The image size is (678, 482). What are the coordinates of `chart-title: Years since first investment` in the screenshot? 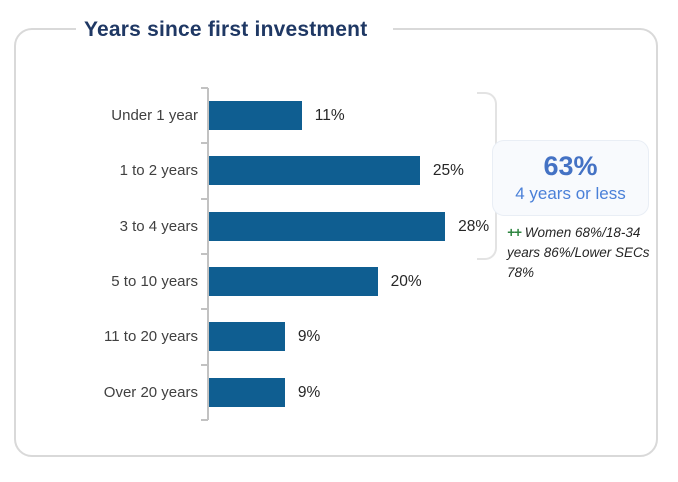 It's located at (235, 31).